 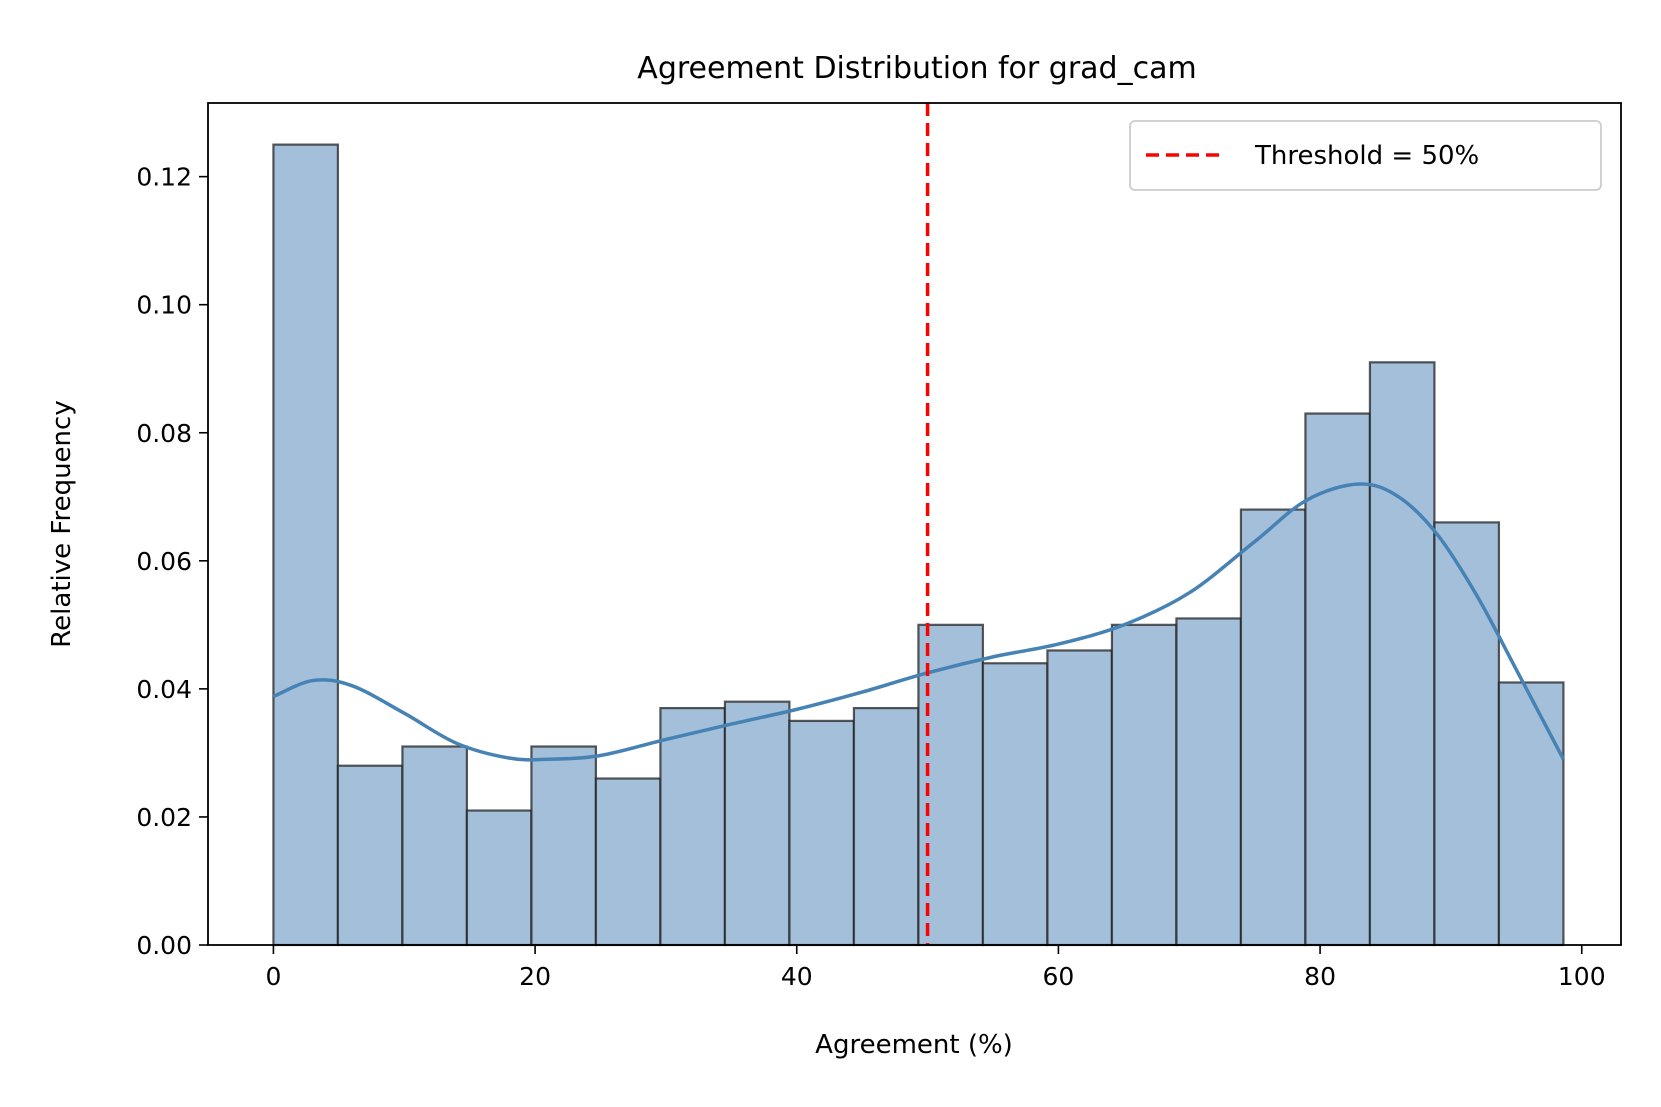 I want to click on y-tick-label: 0.04, so click(x=164, y=689).